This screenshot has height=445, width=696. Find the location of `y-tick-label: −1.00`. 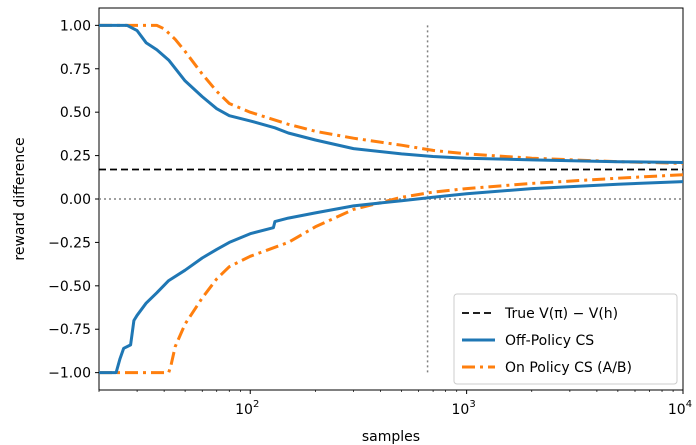

y-tick-label: −1.00 is located at coordinates (69, 374).